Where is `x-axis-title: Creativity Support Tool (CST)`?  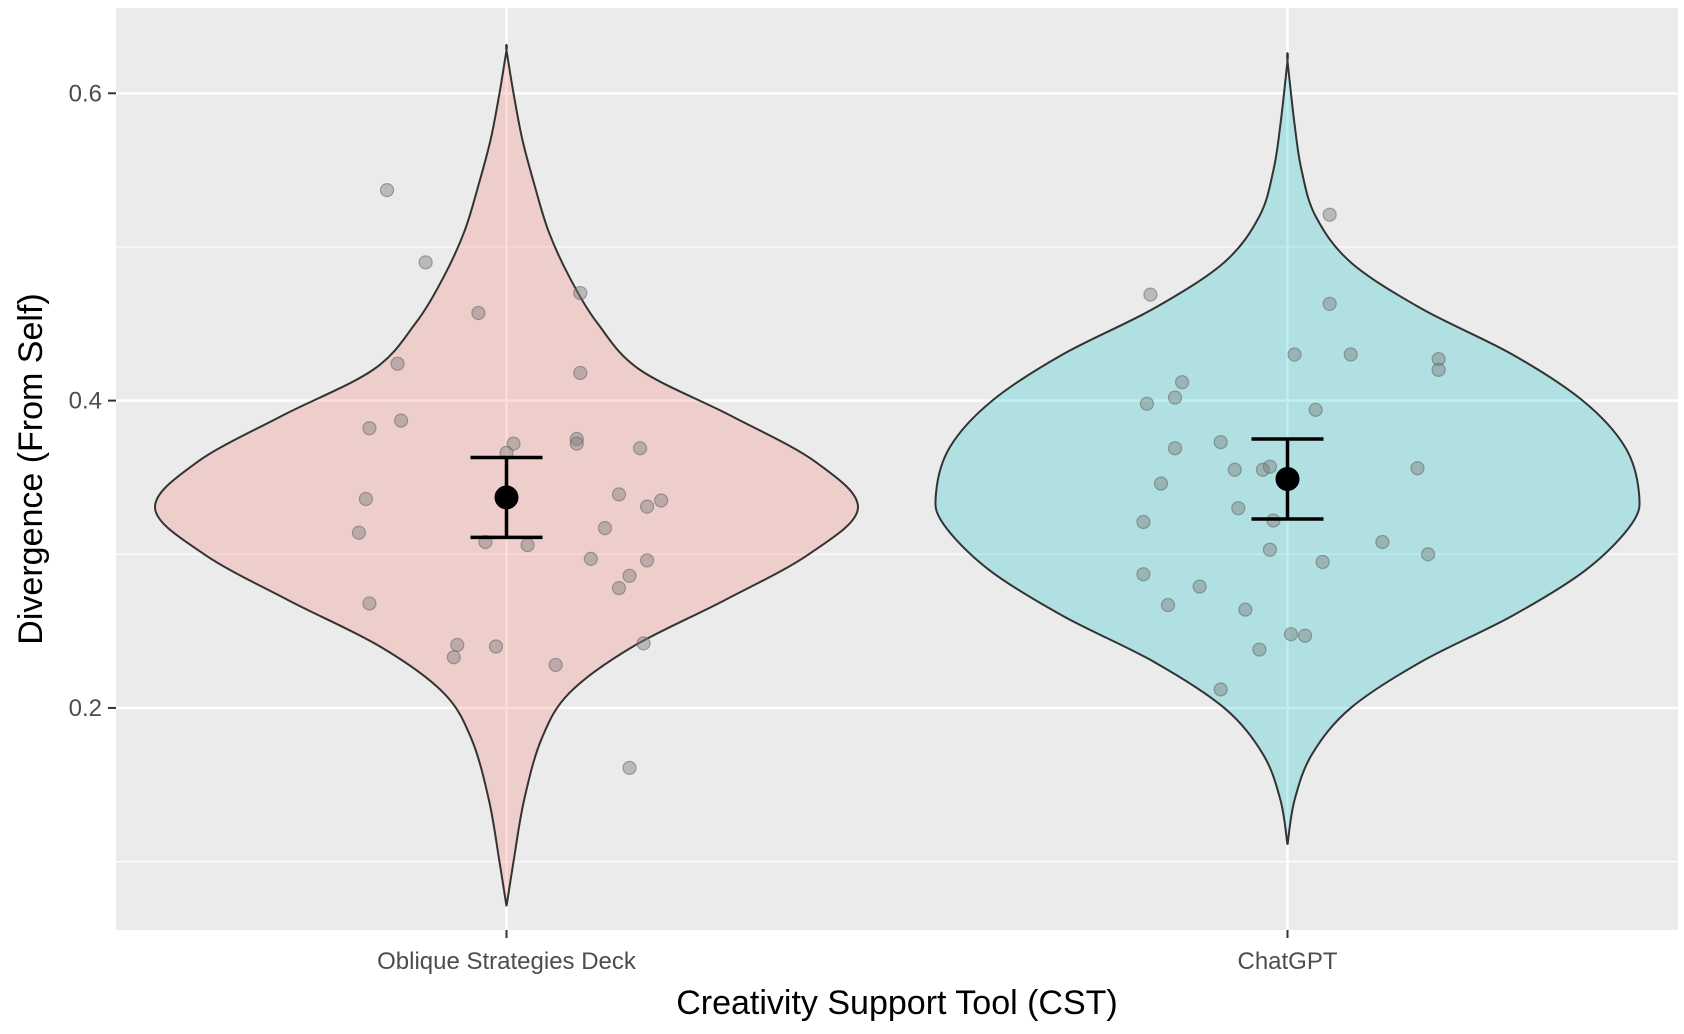
x-axis-title: Creativity Support Tool (CST) is located at coordinates (897, 1003).